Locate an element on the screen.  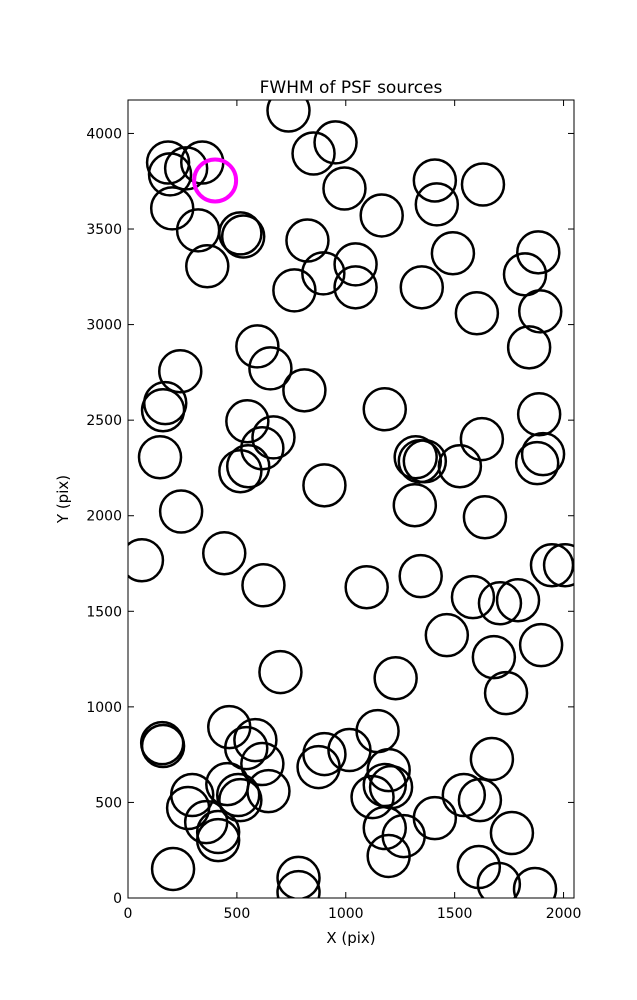
y-tick-label: 4000 is located at coordinates (104, 134).